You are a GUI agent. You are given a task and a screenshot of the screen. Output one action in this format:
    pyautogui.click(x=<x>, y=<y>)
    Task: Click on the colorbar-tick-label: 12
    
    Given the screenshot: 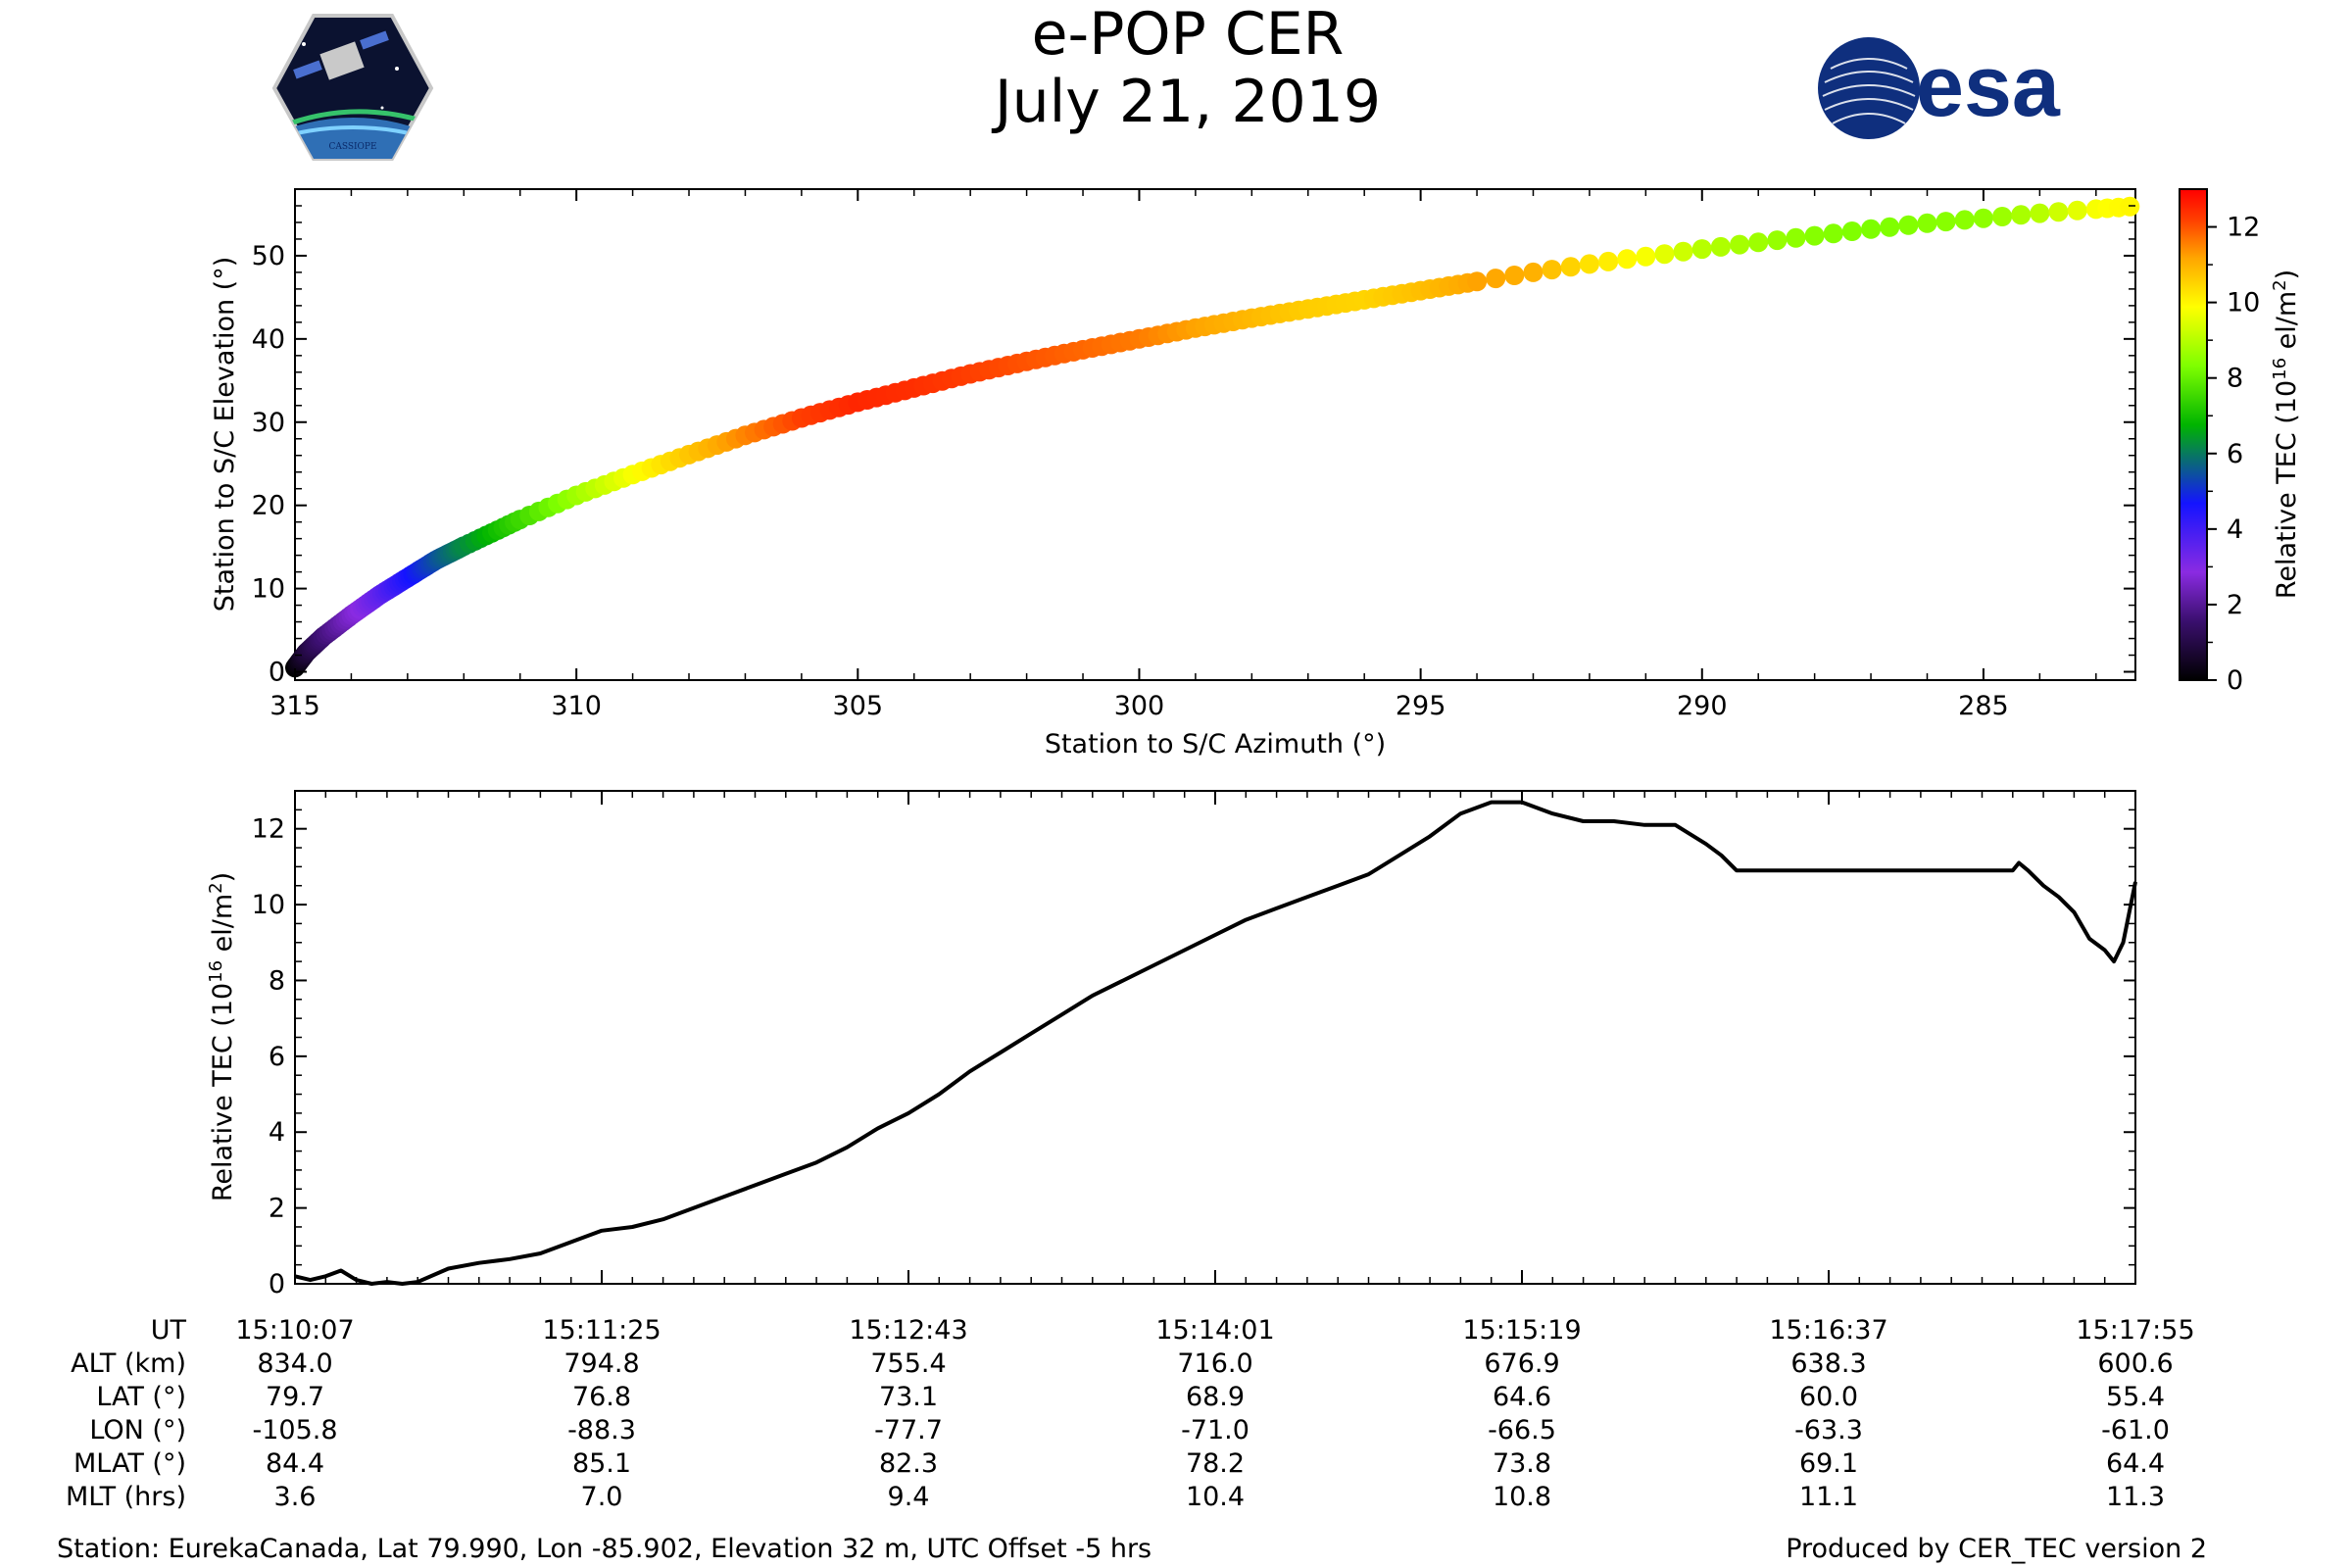 What is the action you would take?
    pyautogui.click(x=2243, y=228)
    